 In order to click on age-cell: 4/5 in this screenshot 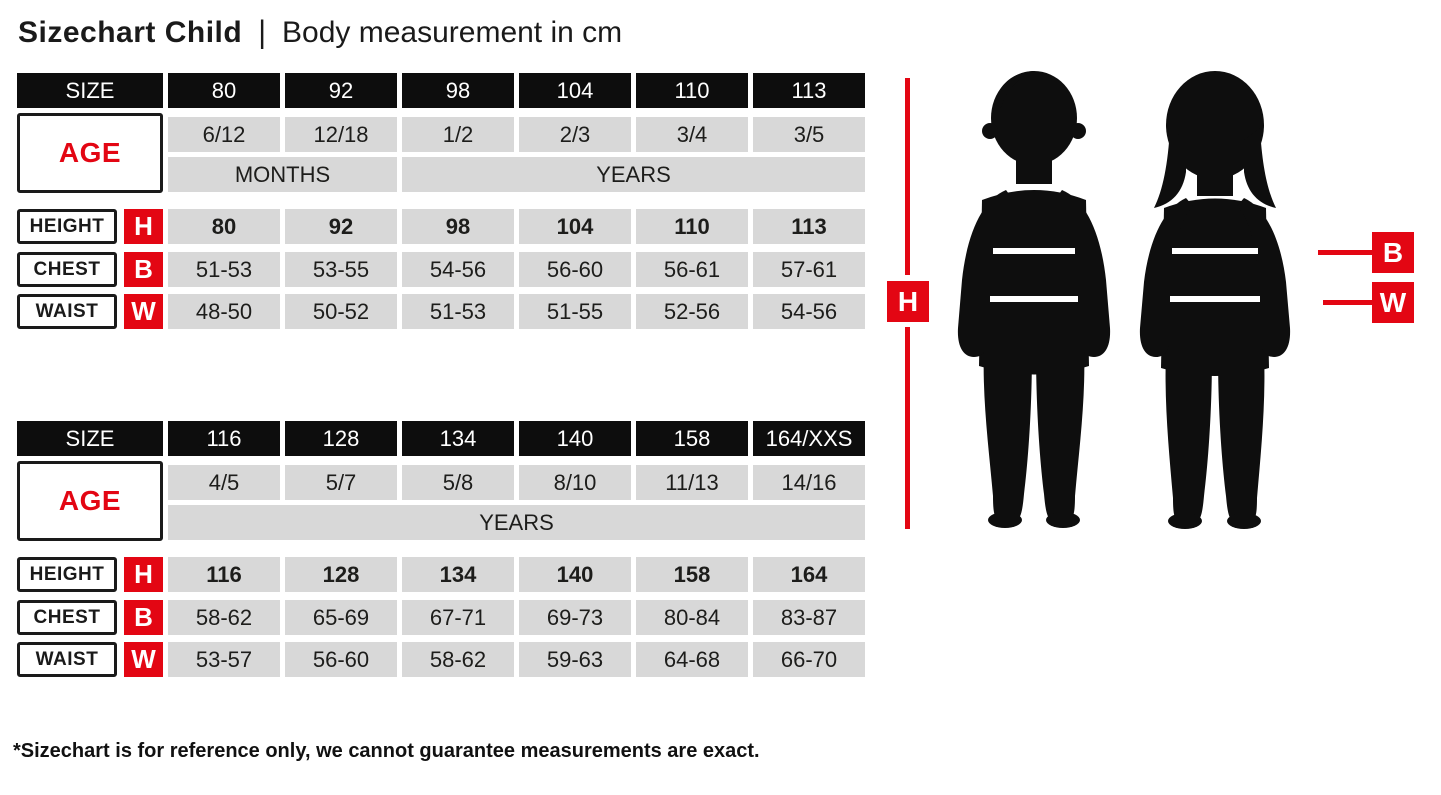, I will do `click(224, 482)`.